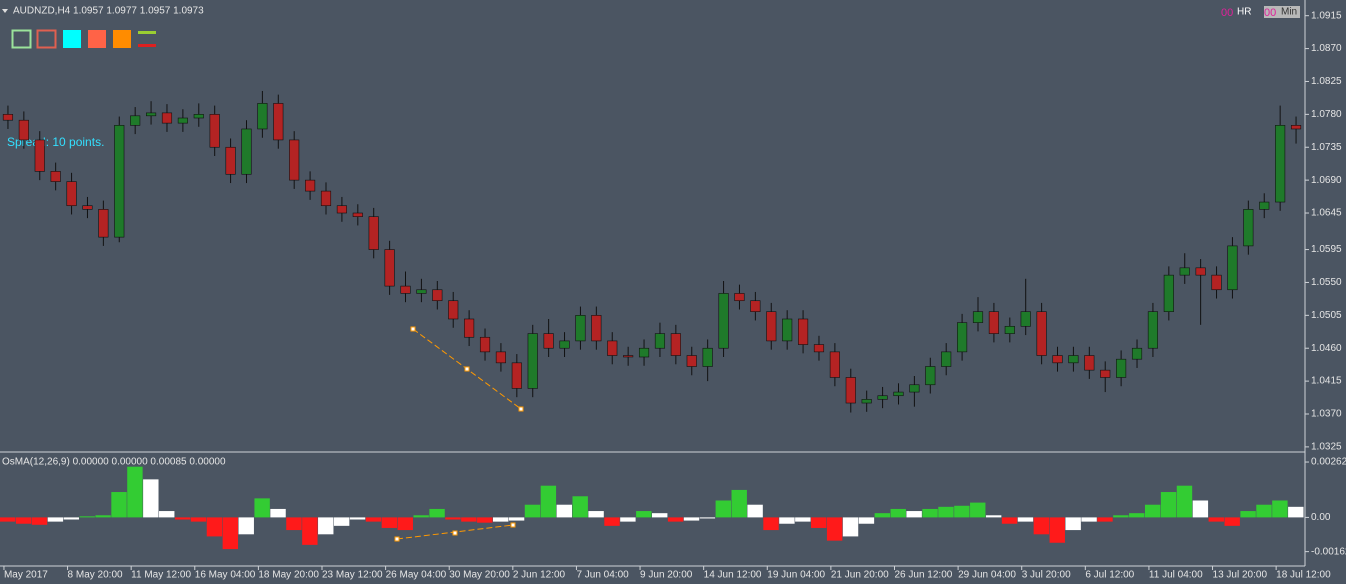 The width and height of the screenshot is (1346, 584). I want to click on spread-label: Spread: 10 points., so click(55, 142).